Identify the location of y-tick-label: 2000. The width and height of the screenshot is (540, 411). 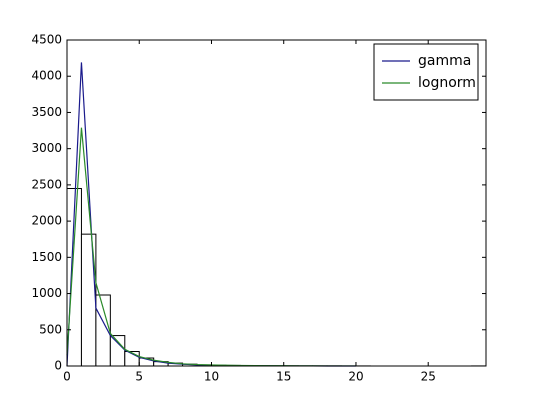
(46, 221).